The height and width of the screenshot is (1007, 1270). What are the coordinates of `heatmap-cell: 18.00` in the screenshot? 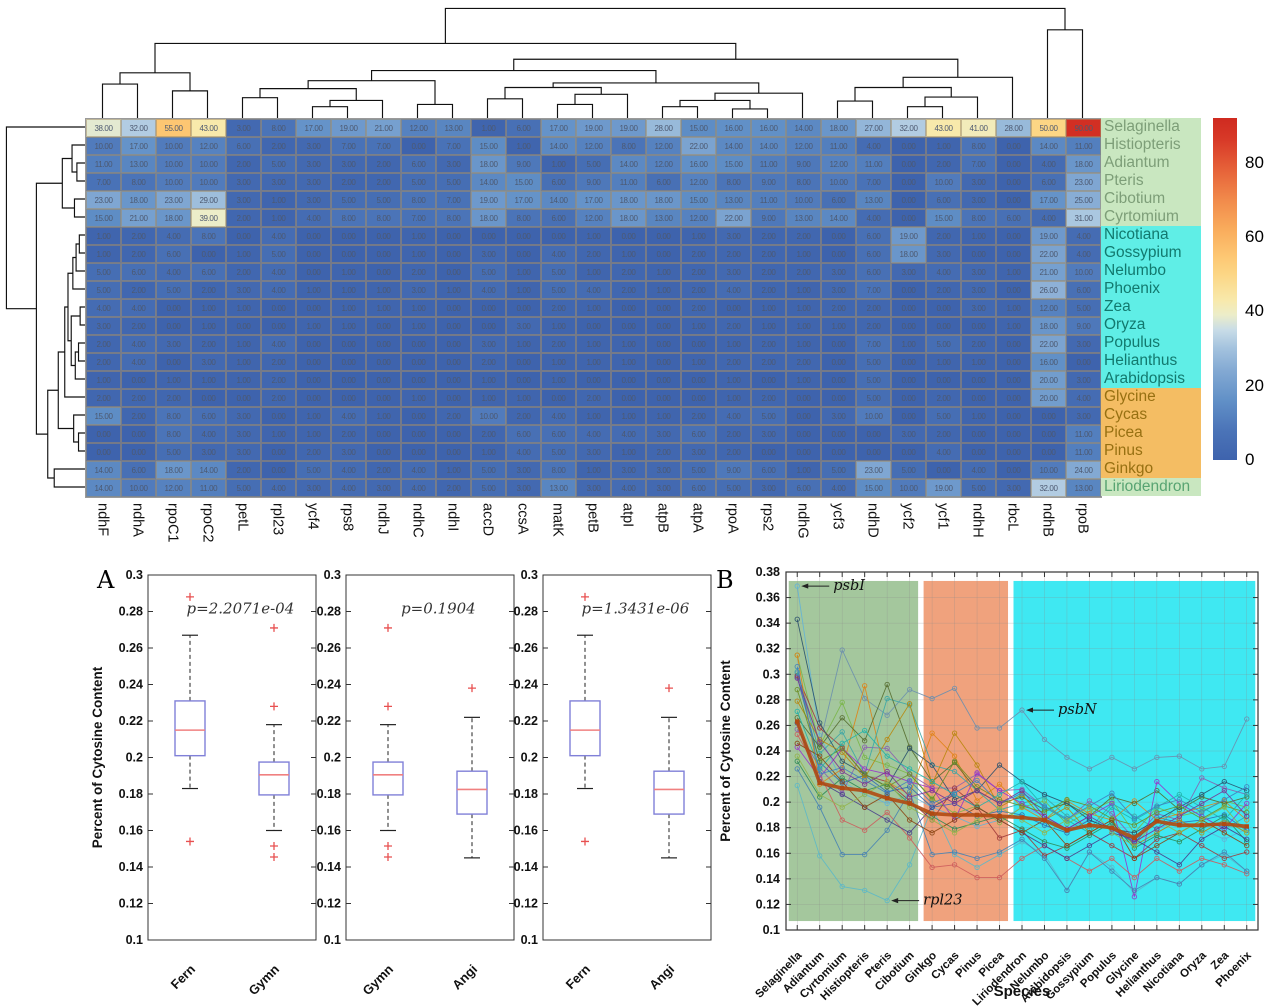 It's located at (1083, 164).